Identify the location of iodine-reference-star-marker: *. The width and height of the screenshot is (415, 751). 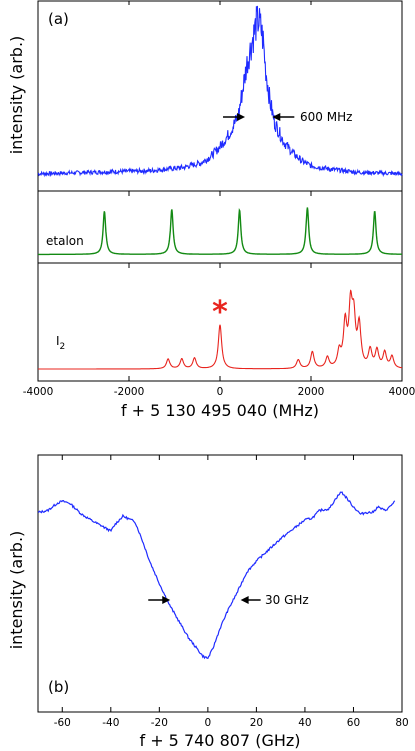
(220, 312).